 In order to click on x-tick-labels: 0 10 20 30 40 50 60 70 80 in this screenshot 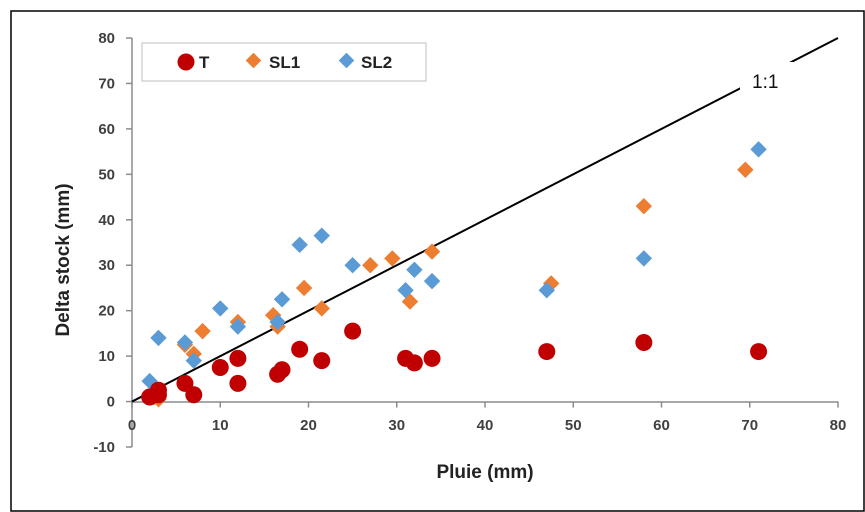, I will do `click(487, 425)`.